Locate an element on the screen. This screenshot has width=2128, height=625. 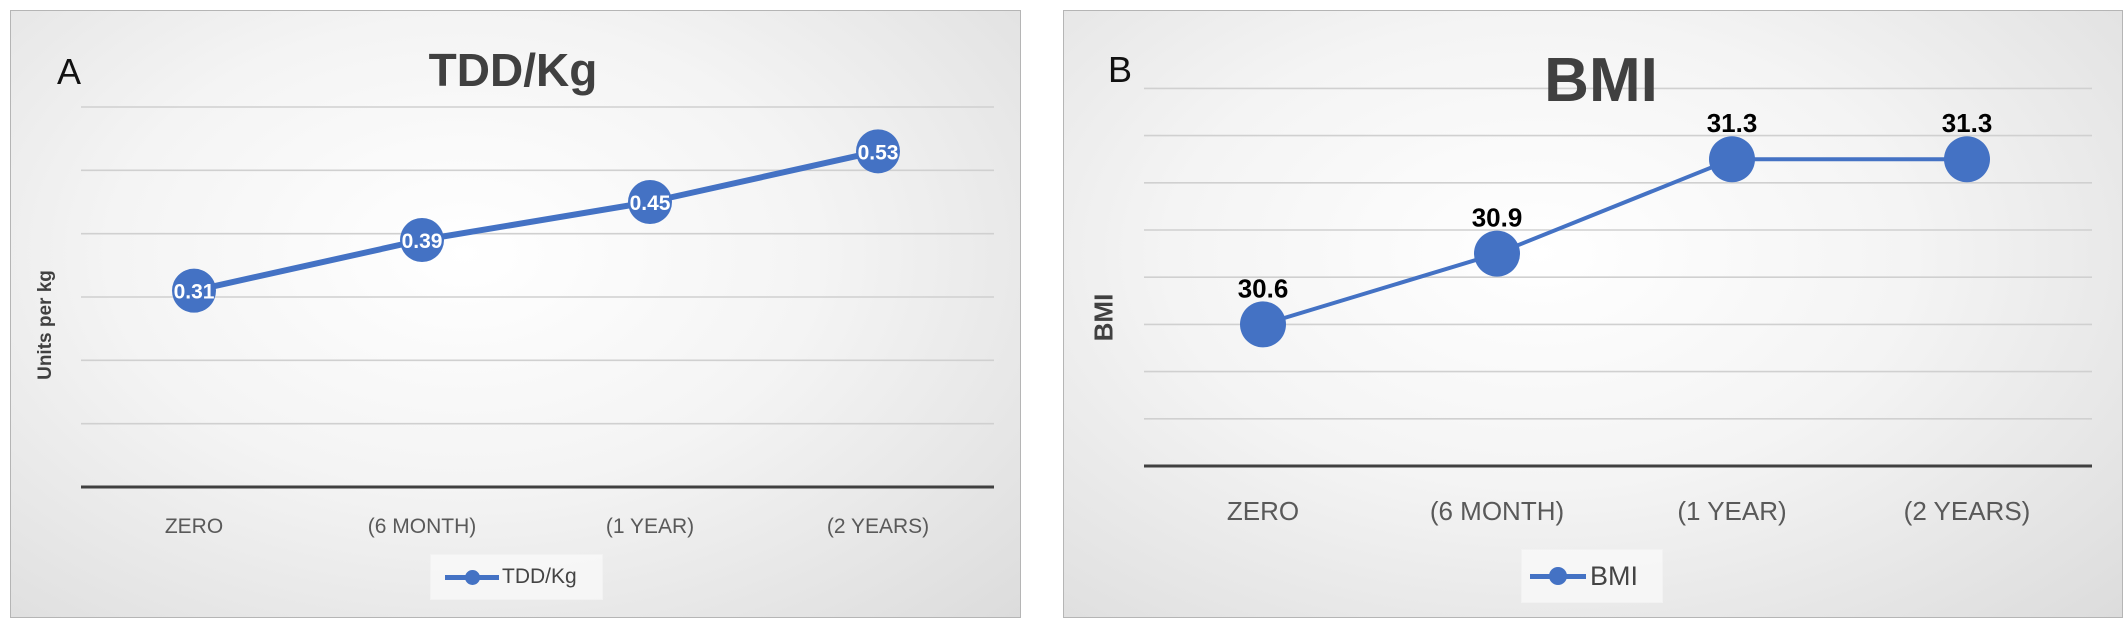
legend-label-tdd: TDD/Kg is located at coordinates (539, 576).